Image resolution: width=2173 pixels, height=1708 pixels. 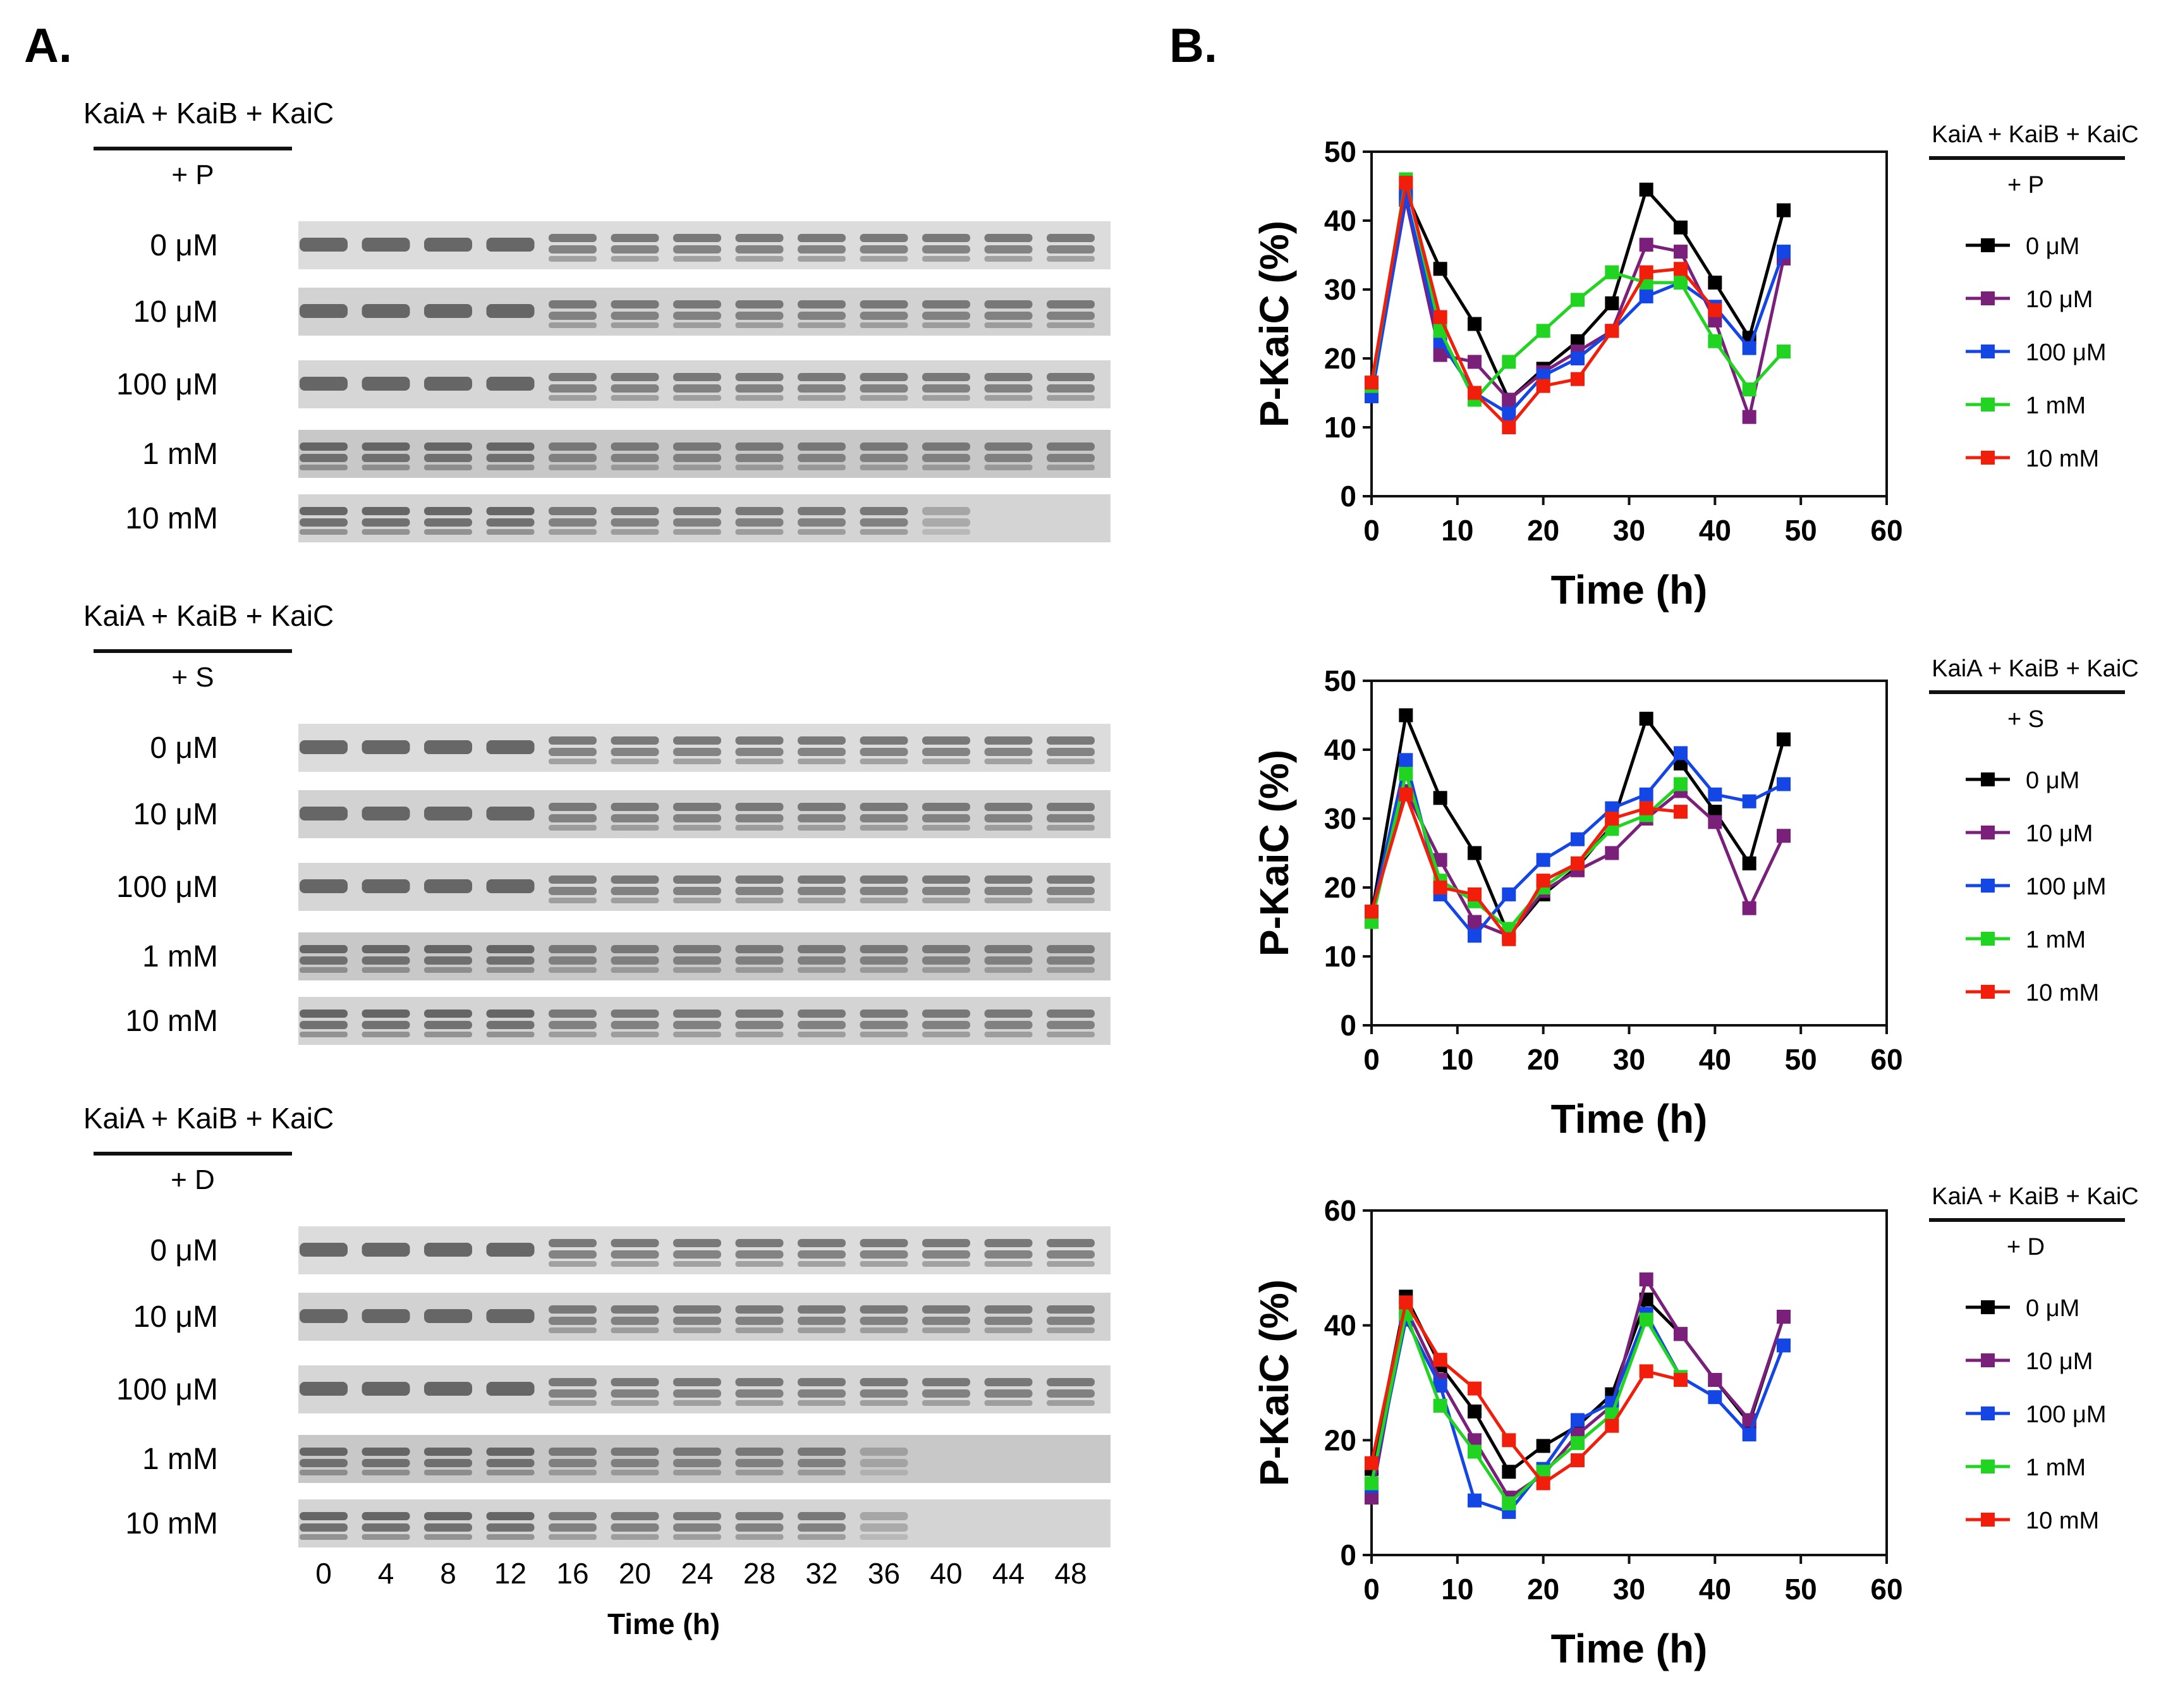 I want to click on x-tick-label: 60, so click(x=1886, y=1059).